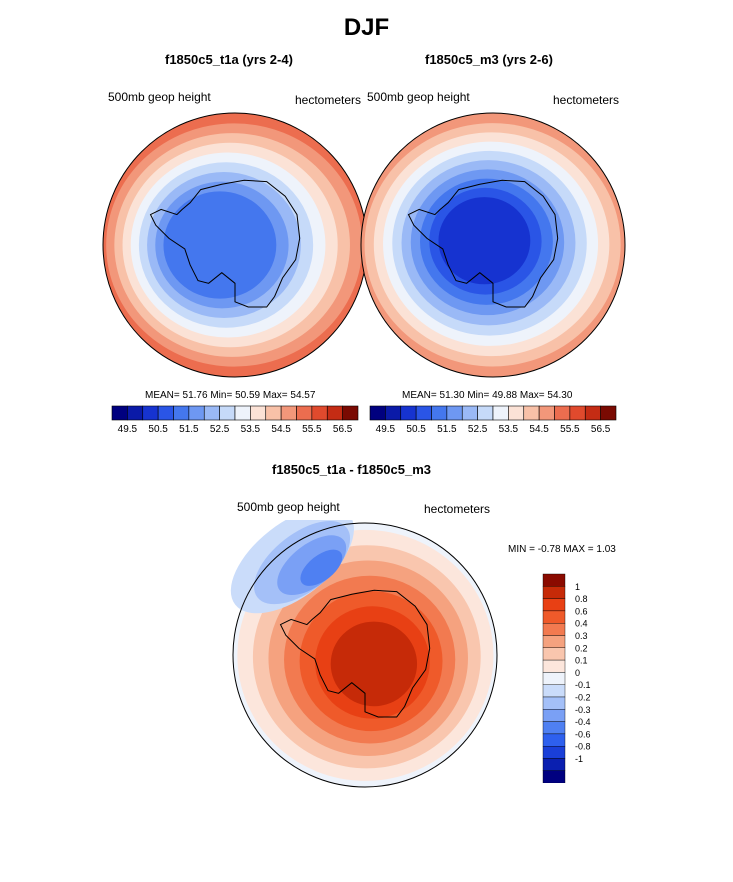 Image resolution: width=733 pixels, height=882 pixels. Describe the element at coordinates (577, 673) in the screenshot. I see `panel-3-colorbar-tick-label-7: 0` at that location.